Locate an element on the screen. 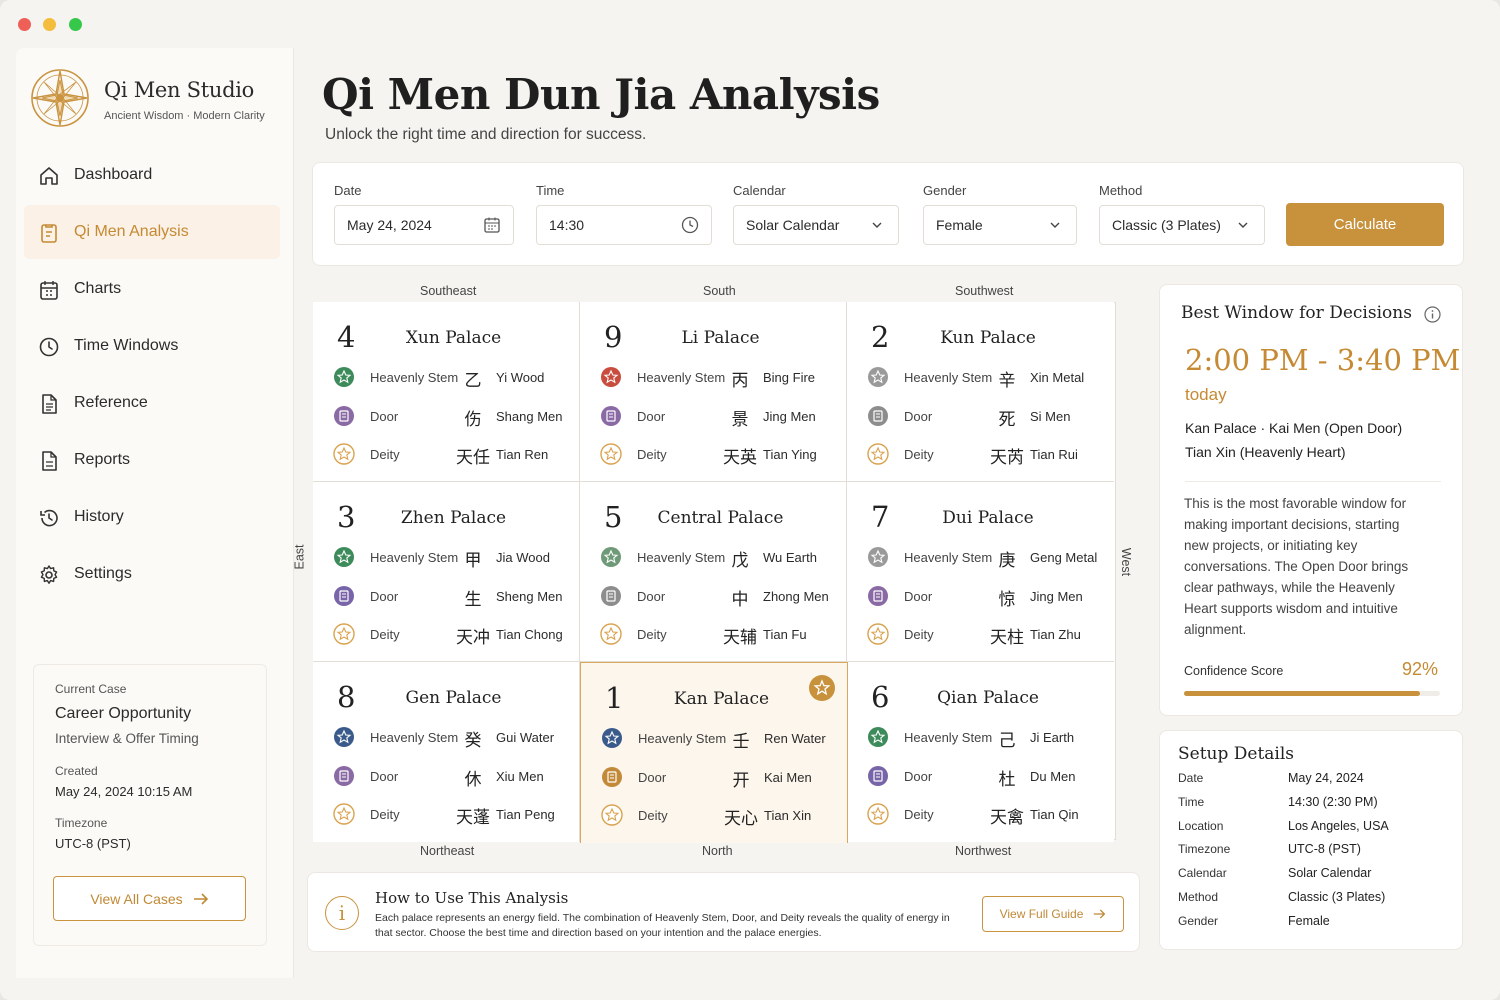 The width and height of the screenshot is (1500, 1000). chinese-character: 天冲 is located at coordinates (473, 638).